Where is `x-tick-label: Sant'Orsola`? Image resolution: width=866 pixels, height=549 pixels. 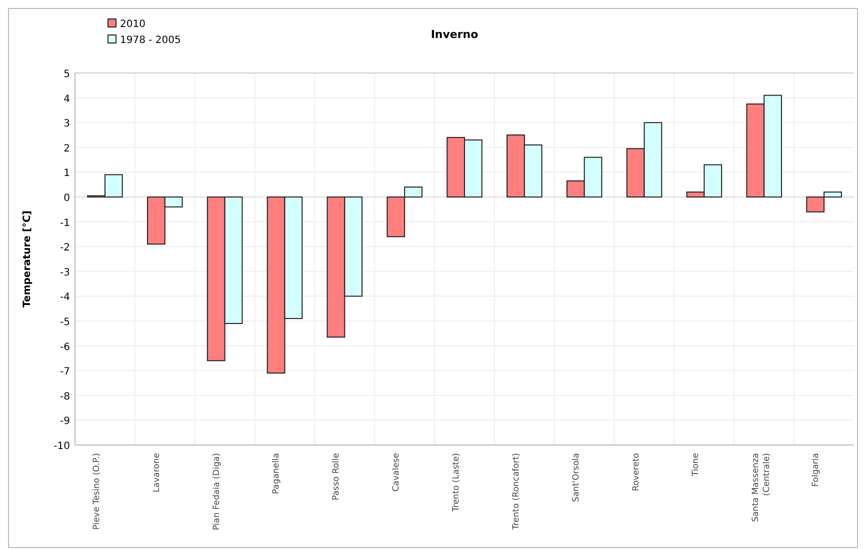 x-tick-label: Sant'Orsola is located at coordinates (576, 477).